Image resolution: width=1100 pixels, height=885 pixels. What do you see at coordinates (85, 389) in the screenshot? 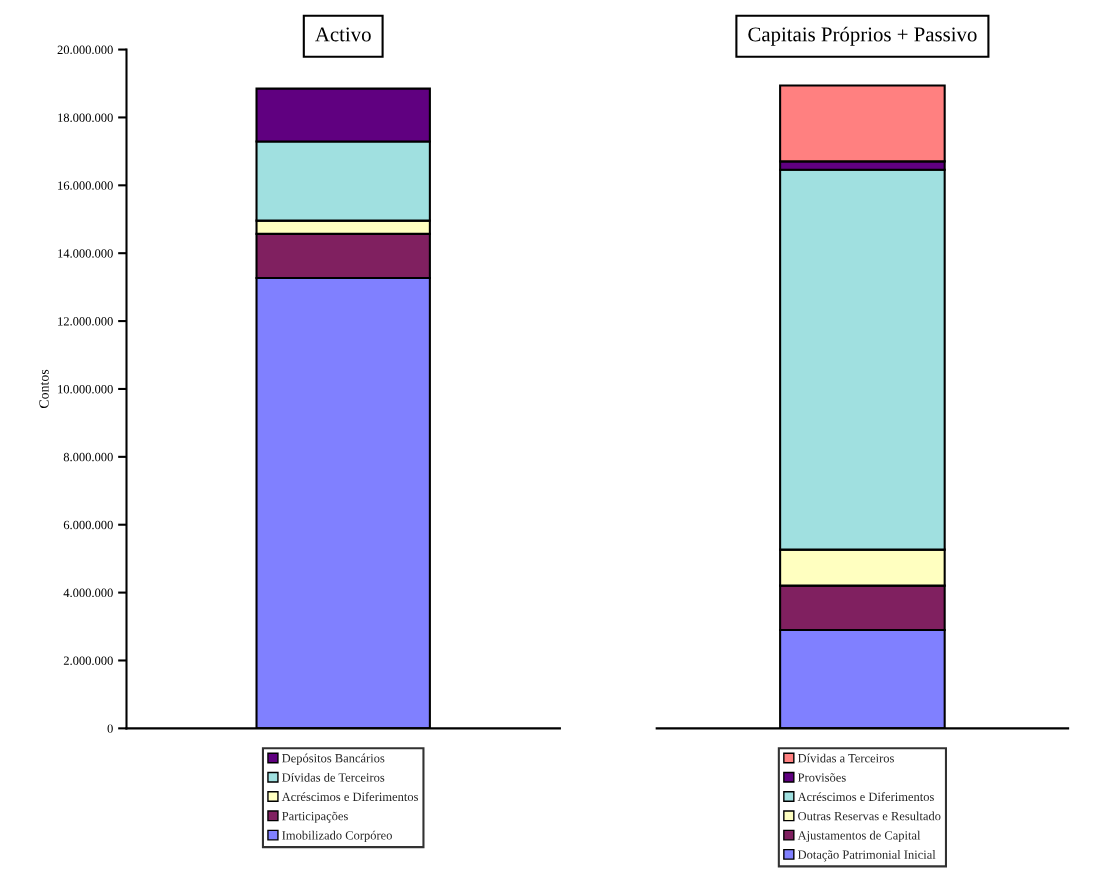
I see `y-tick-label: 10.000.000` at bounding box center [85, 389].